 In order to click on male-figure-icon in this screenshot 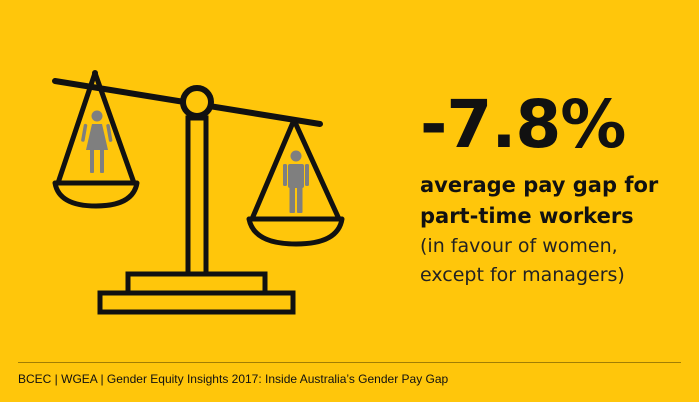, I will do `click(296, 181)`.